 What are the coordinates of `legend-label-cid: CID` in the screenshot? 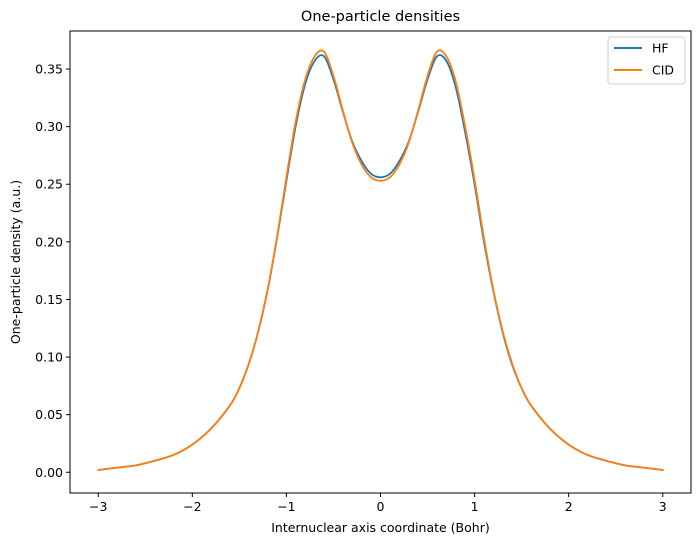 It's located at (663, 70).